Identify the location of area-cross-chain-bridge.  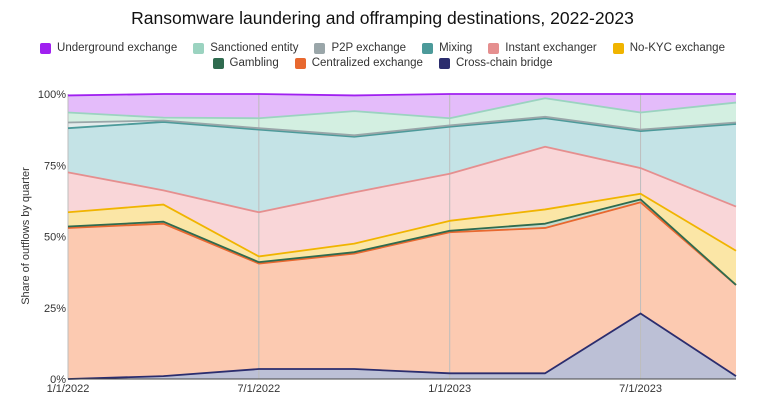
(402, 346).